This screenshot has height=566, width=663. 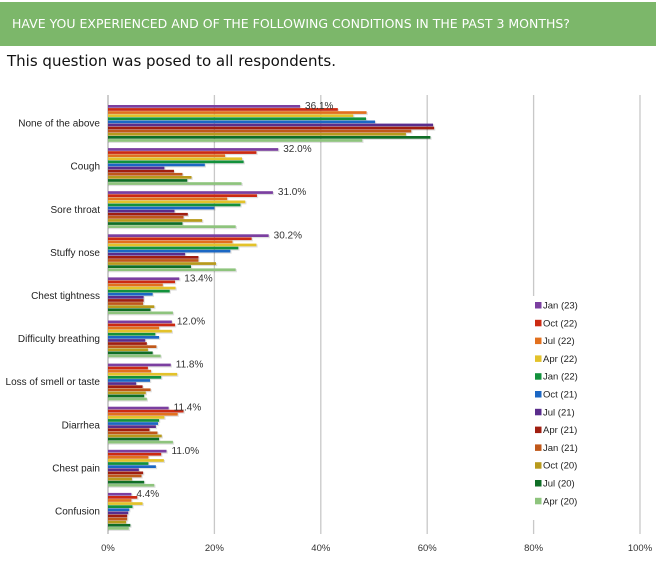 What do you see at coordinates (640, 548) in the screenshot?
I see `x-tick-label: 100%` at bounding box center [640, 548].